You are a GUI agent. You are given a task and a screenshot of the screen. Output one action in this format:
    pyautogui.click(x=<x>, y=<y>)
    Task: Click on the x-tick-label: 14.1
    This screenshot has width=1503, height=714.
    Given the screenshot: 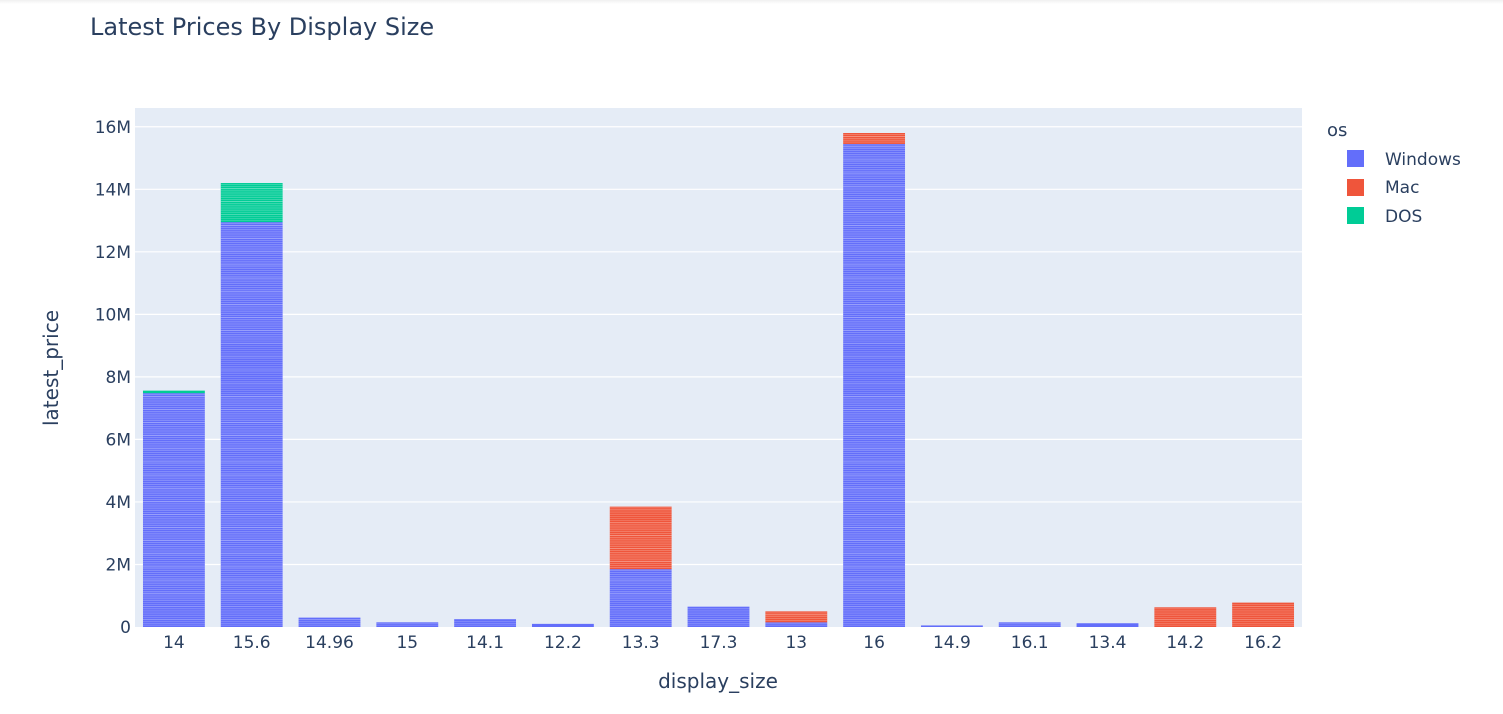 What is the action you would take?
    pyautogui.click(x=485, y=643)
    